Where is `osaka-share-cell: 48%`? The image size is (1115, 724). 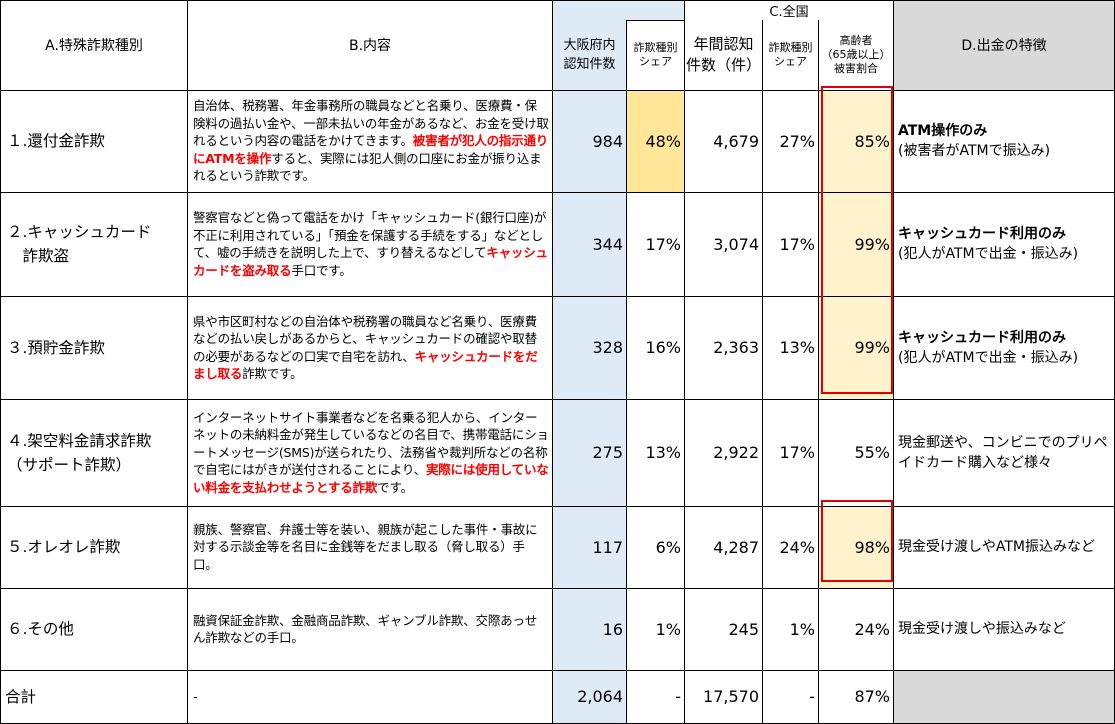 osaka-share-cell: 48% is located at coordinates (655, 141).